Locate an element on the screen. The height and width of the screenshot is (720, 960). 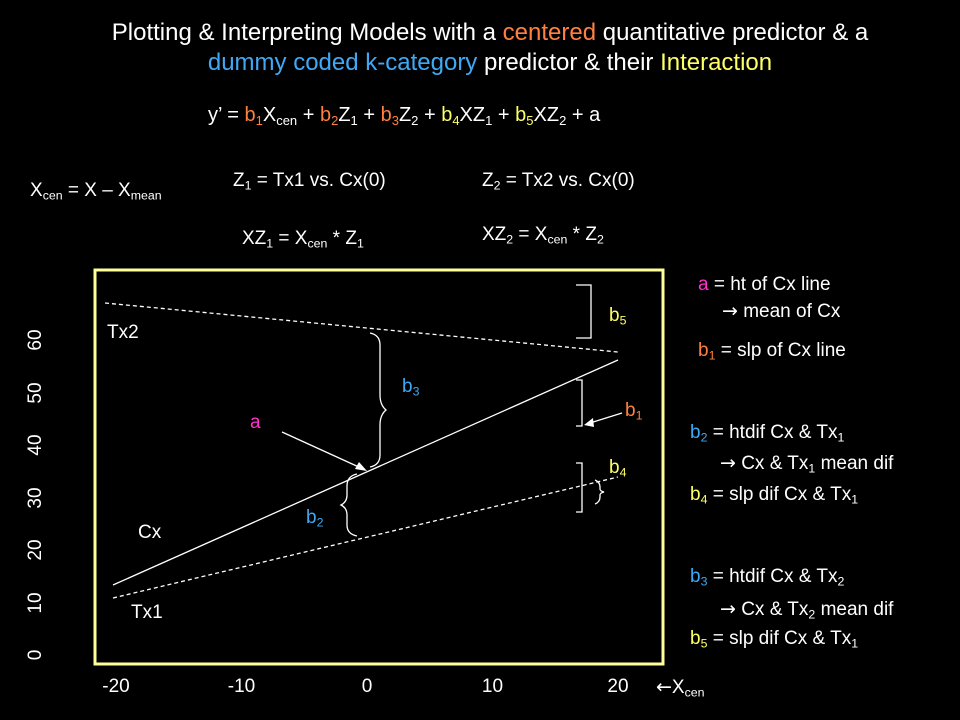
eq-b5: b is located at coordinates (521, 115).